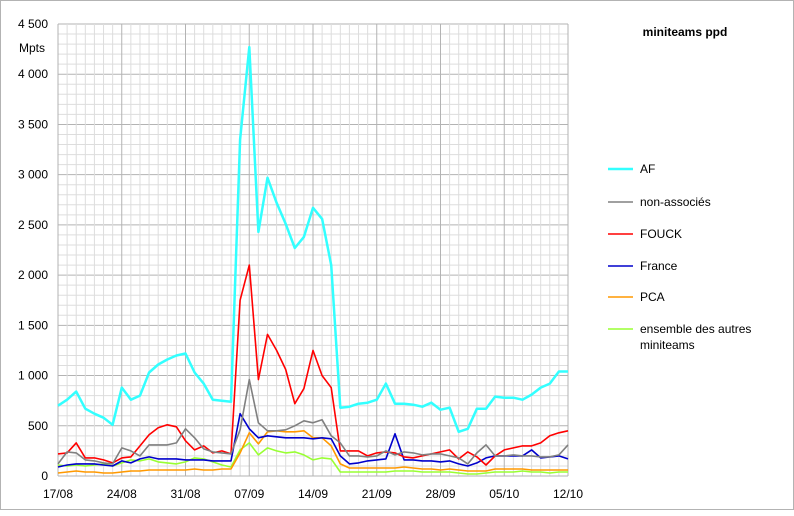  Describe the element at coordinates (38, 426) in the screenshot. I see `y-tick-label: 500` at that location.